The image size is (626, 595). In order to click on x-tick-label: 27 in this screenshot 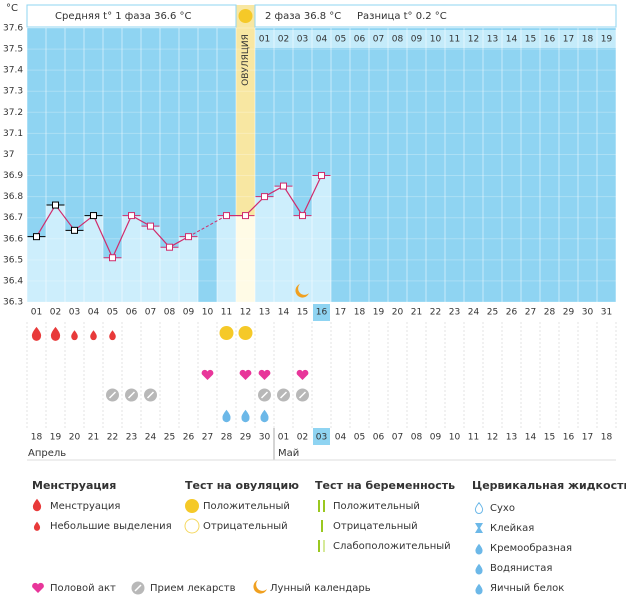, I will do `click(530, 313)`.